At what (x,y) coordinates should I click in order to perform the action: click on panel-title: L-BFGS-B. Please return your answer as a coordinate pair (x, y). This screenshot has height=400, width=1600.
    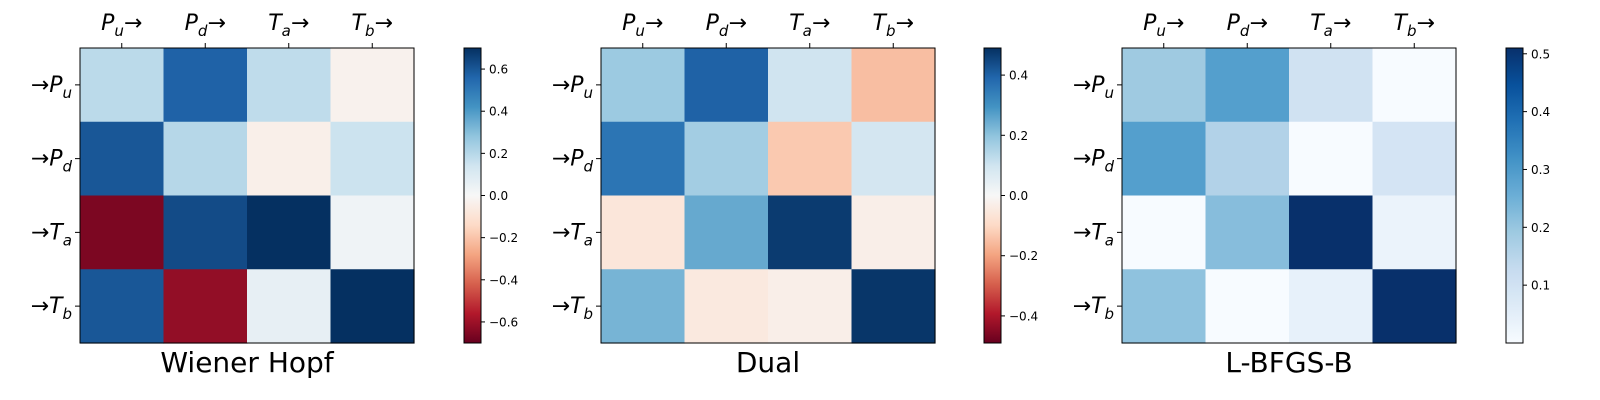
    Looking at the image, I should click on (1288, 362).